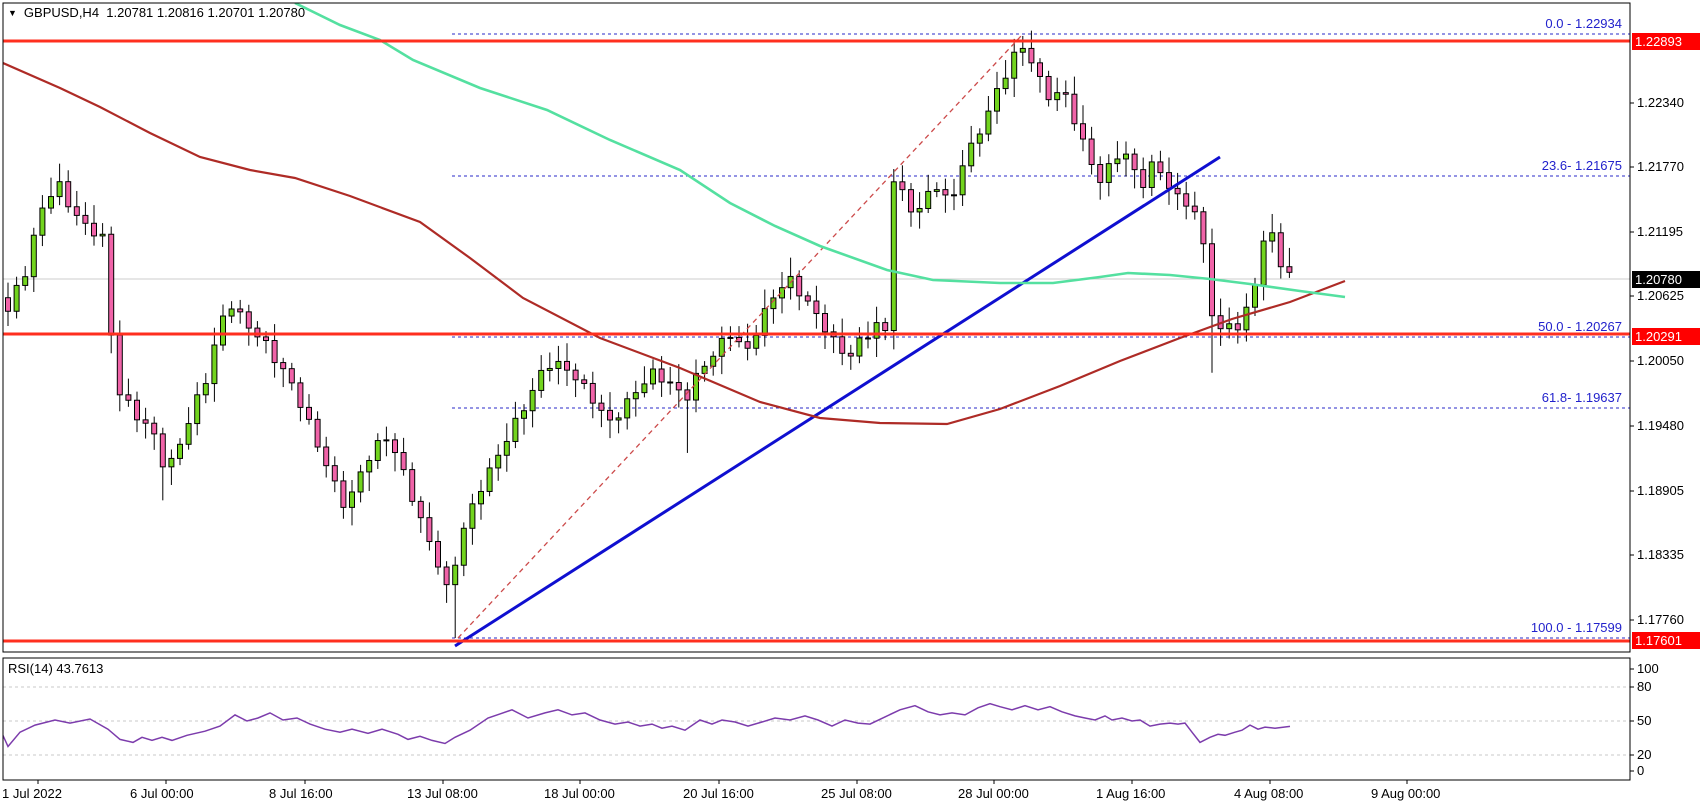 Image resolution: width=1700 pixels, height=807 pixels. I want to click on price-axis-label: 1.19480, so click(1660, 425).